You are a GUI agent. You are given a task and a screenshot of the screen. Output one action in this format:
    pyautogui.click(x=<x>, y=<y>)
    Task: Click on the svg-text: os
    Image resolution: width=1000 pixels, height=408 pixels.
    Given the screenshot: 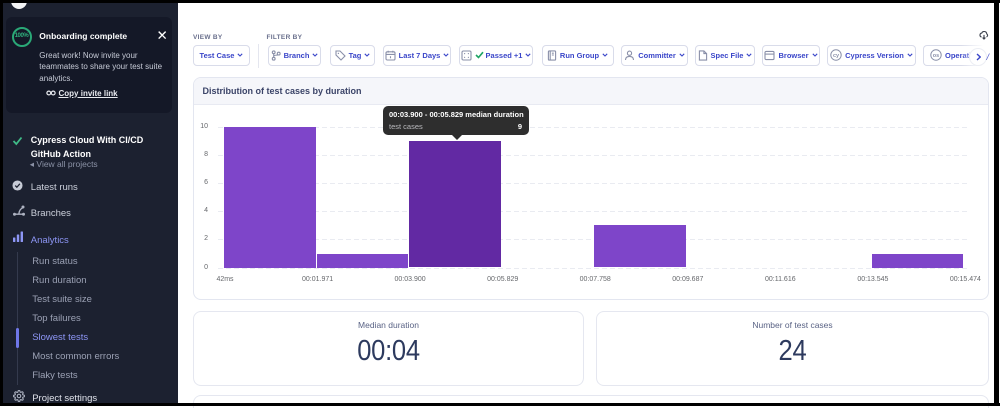 What is the action you would take?
    pyautogui.click(x=936, y=56)
    